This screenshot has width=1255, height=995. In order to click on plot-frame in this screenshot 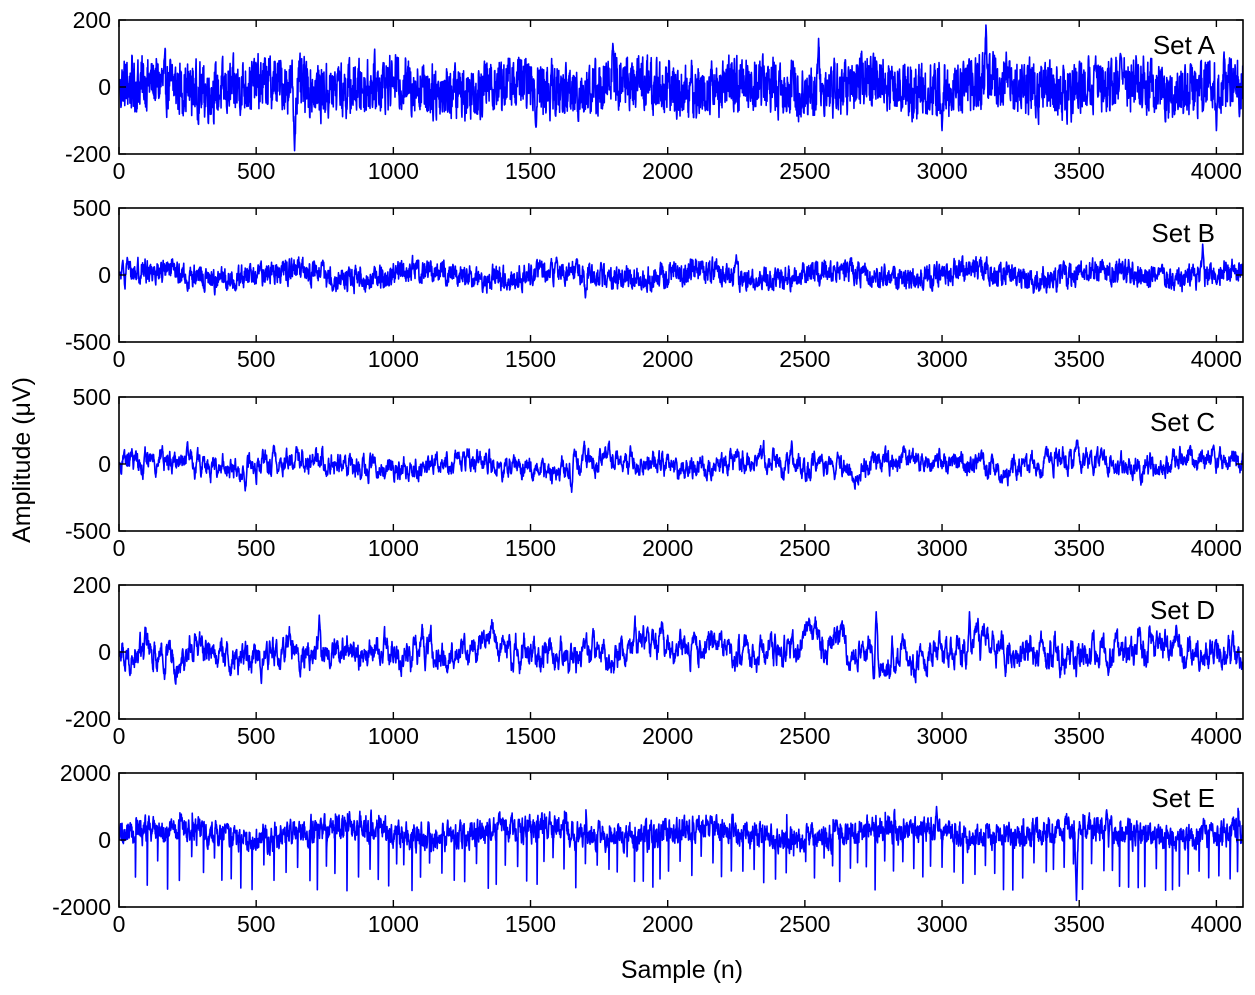, I will do `click(681, 652)`.